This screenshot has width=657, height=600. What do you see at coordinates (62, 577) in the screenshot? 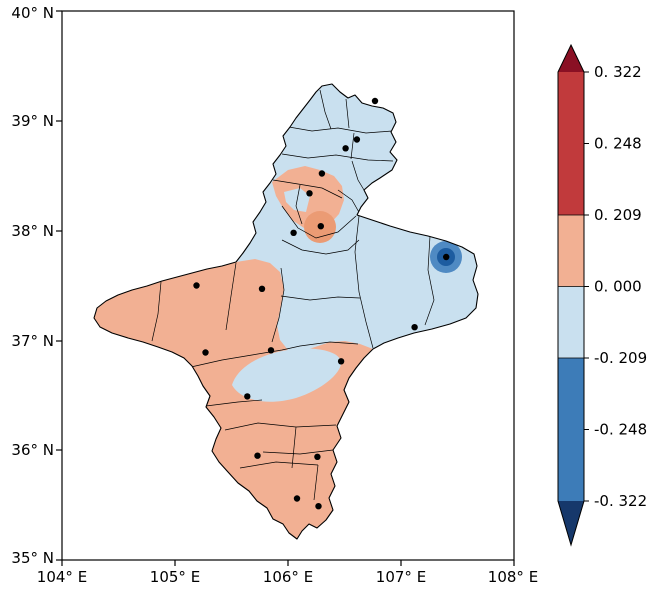
I see `x-tick-label: 104° E` at bounding box center [62, 577].